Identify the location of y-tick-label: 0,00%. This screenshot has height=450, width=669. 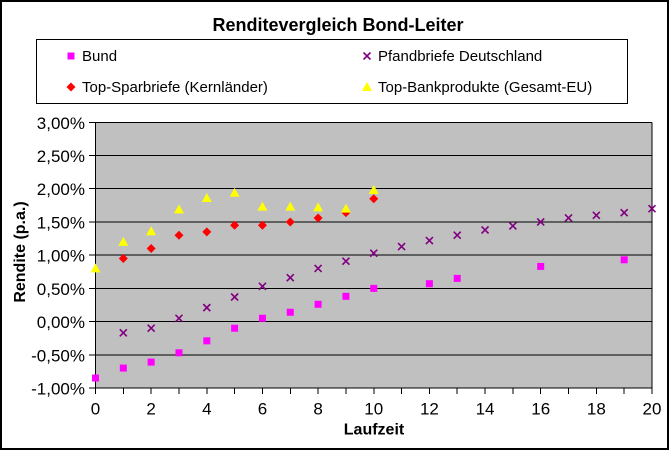
(61, 322).